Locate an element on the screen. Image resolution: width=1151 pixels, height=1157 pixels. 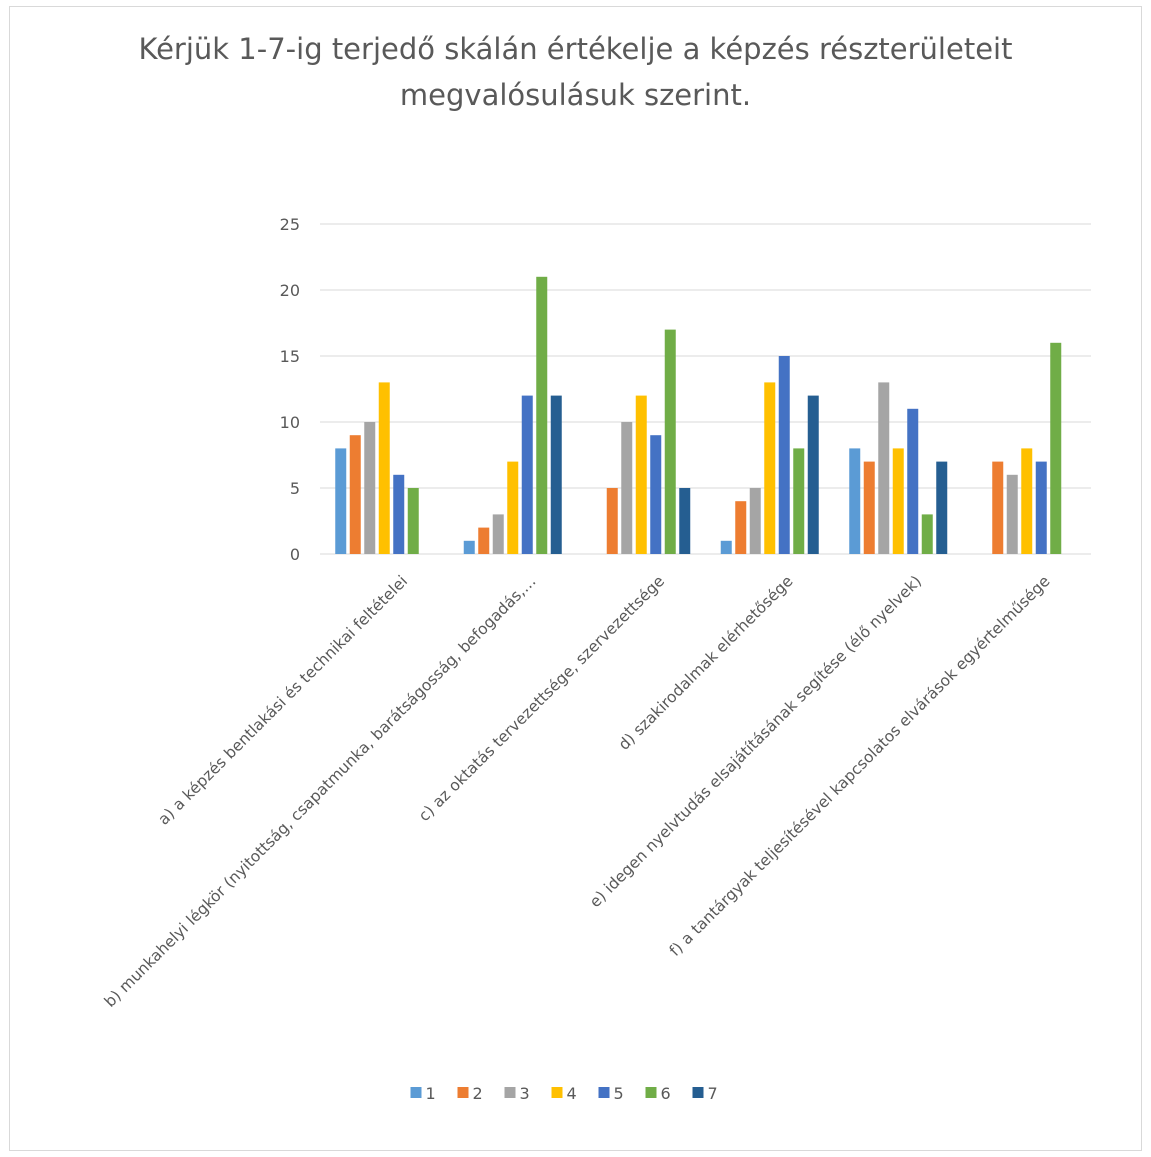
y-tick-label: 20 is located at coordinates (290, 290).